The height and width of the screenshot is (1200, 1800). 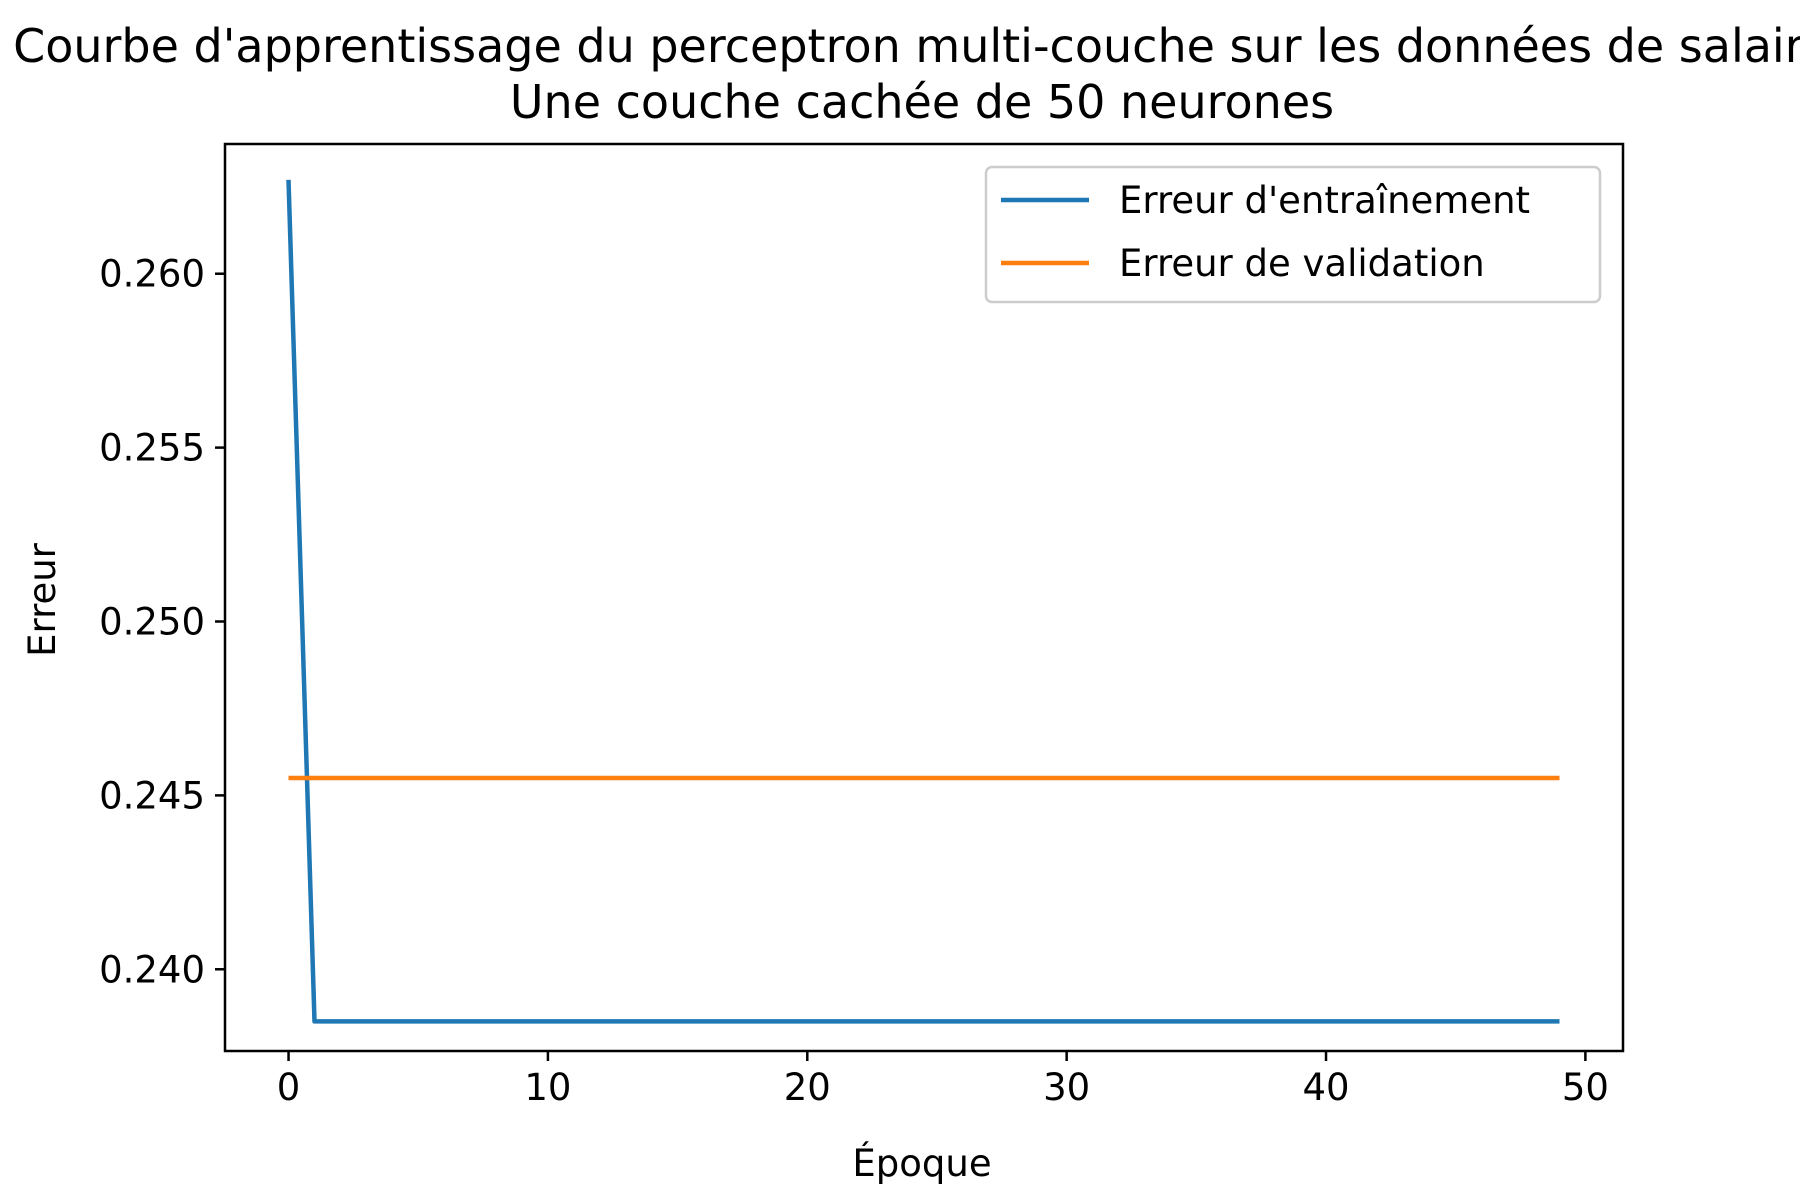 I want to click on y-axis-label: Erreur, so click(x=42, y=599).